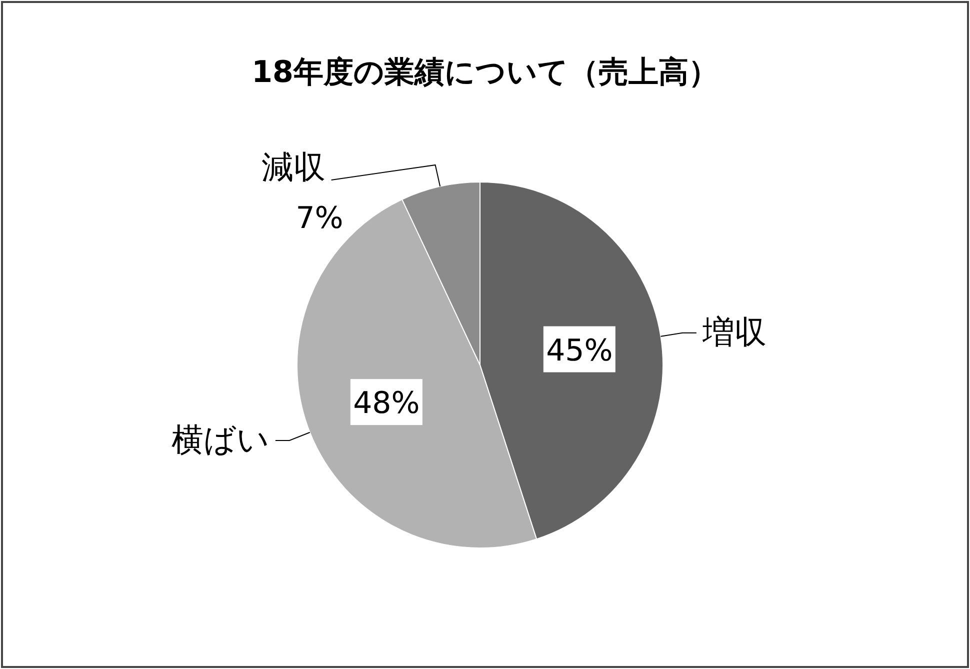  Describe the element at coordinates (485, 72) in the screenshot. I see `chart-title: 18年度の業績について（売上高）` at that location.